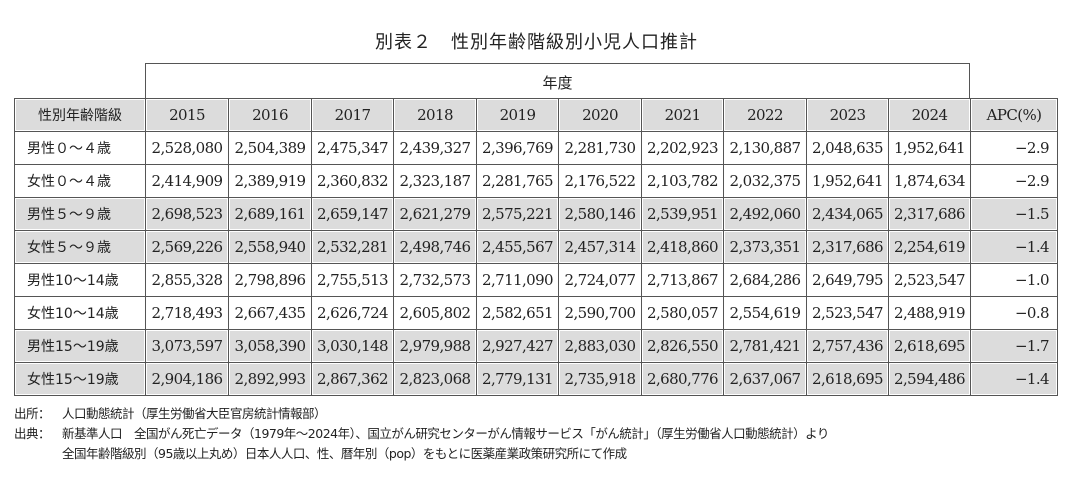 Image resolution: width=1073 pixels, height=502 pixels. I want to click on note-line: 出所： 人口動態統計（厚生労働省大臣官房統計情報部）, so click(421, 414).